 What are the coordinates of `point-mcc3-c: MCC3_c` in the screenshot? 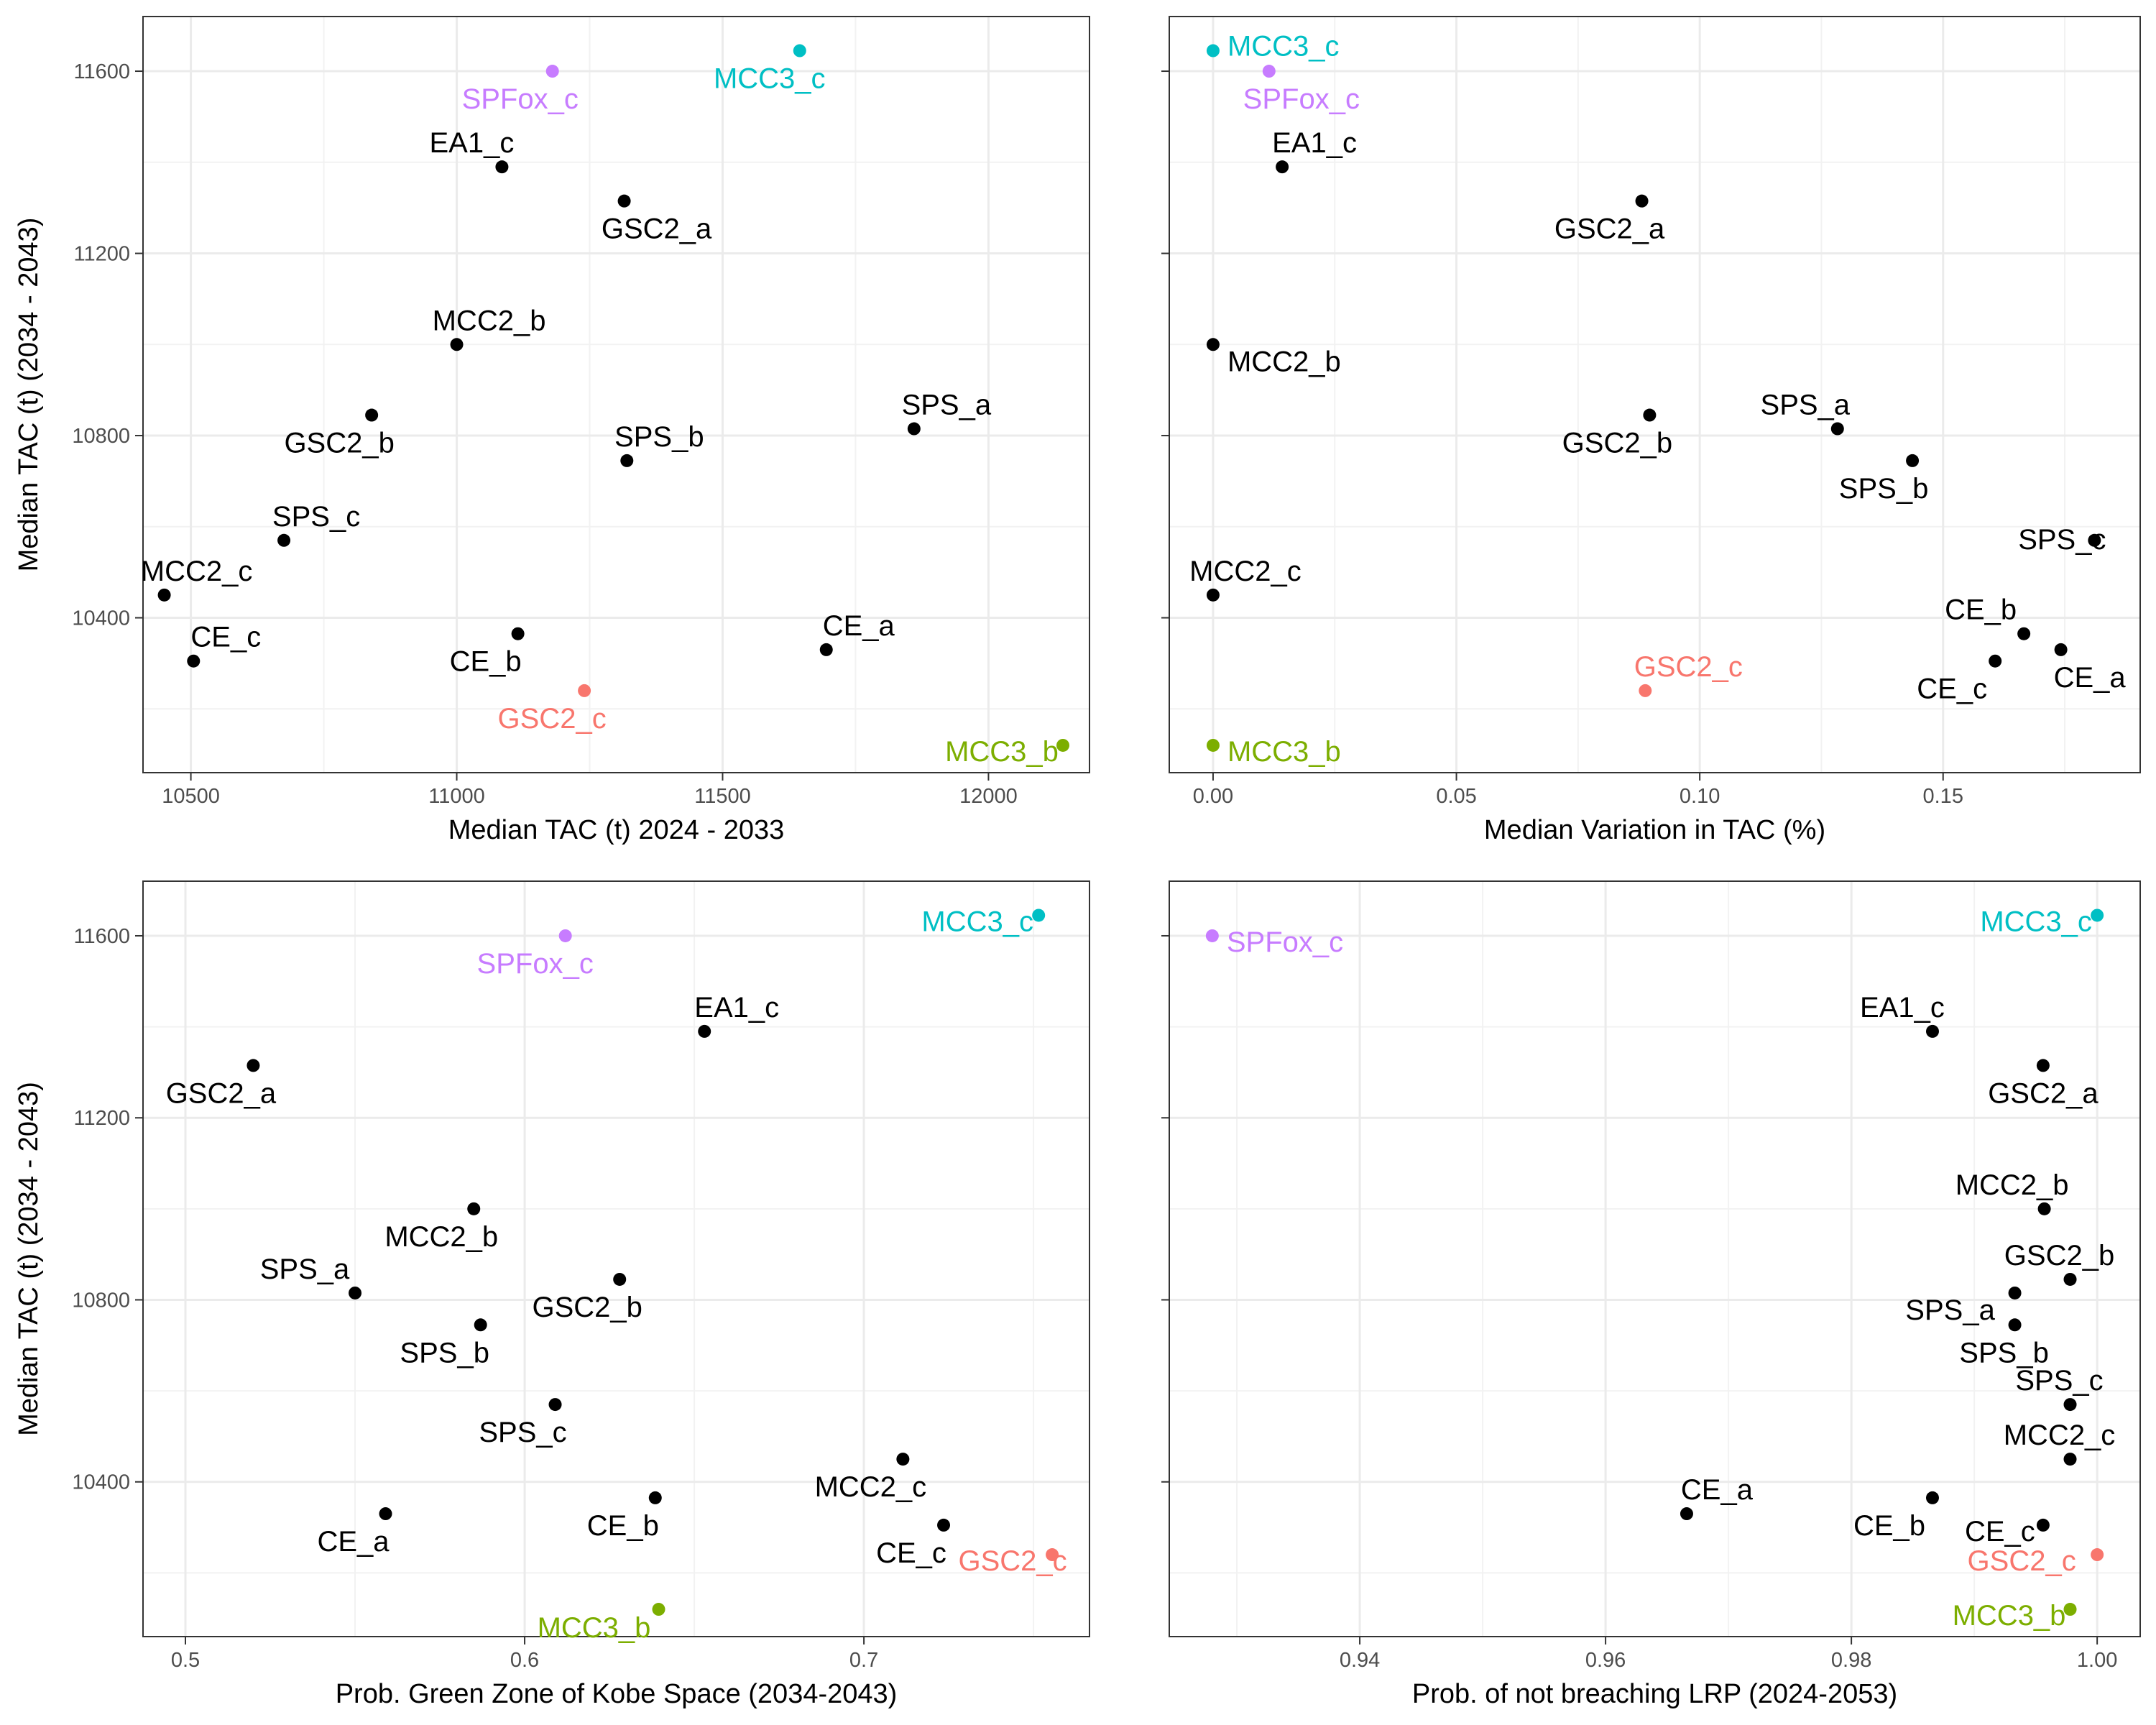 It's located at (2042, 921).